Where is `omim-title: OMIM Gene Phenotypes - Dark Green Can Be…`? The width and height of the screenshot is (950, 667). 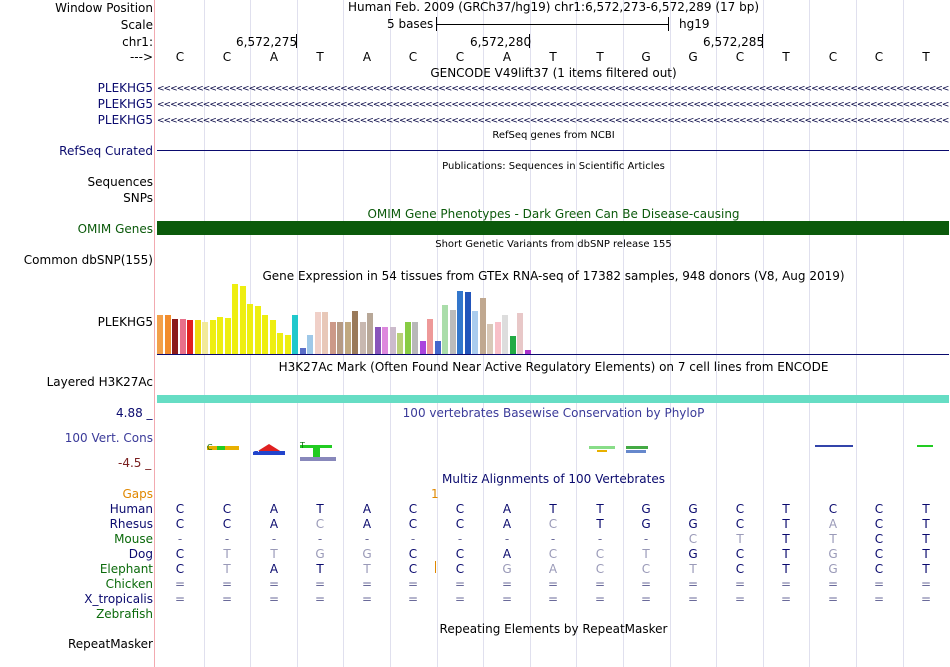 omim-title: OMIM Gene Phenotypes - Dark Green Can Be… is located at coordinates (553, 214).